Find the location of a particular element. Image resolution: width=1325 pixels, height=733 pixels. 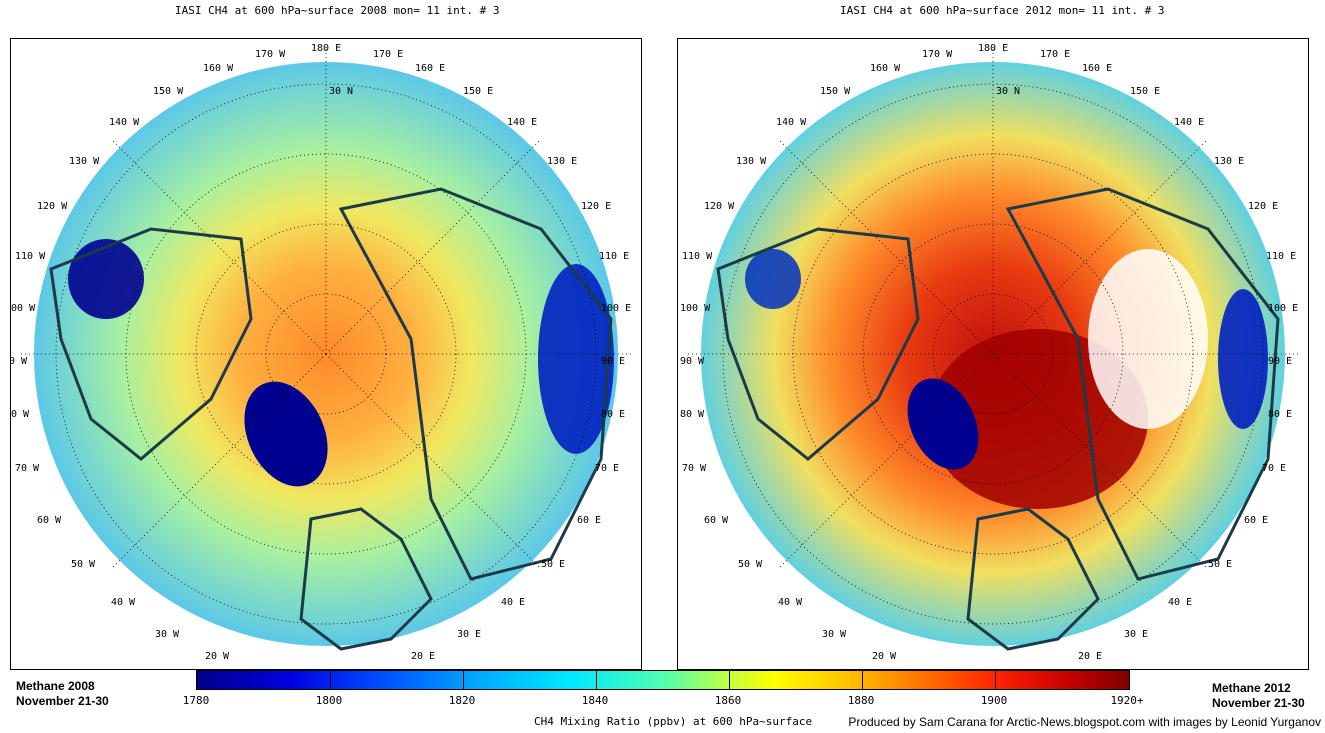

label-2012: Methane 2012 November 21-30 is located at coordinates (1258, 696).